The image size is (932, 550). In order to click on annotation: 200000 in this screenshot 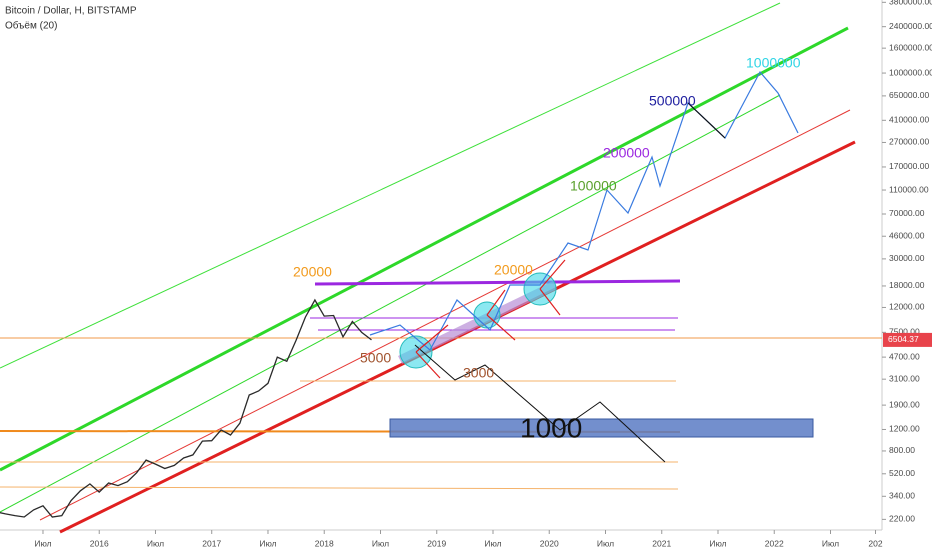, I will do `click(626, 153)`.